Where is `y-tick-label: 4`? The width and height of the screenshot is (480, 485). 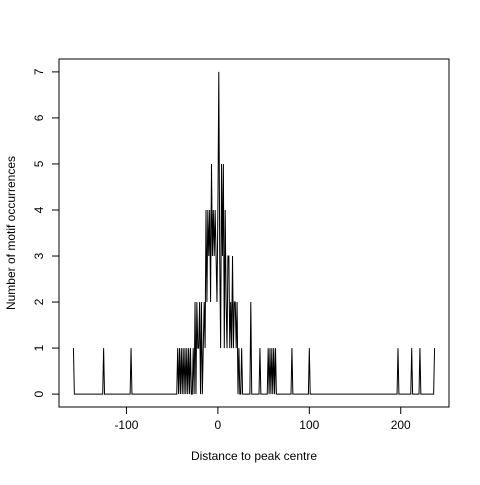
y-tick-label: 4 is located at coordinates (39, 209).